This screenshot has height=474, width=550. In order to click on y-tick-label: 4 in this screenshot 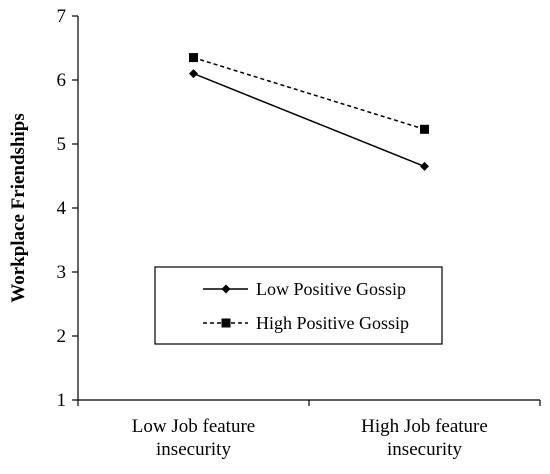, I will do `click(62, 208)`.